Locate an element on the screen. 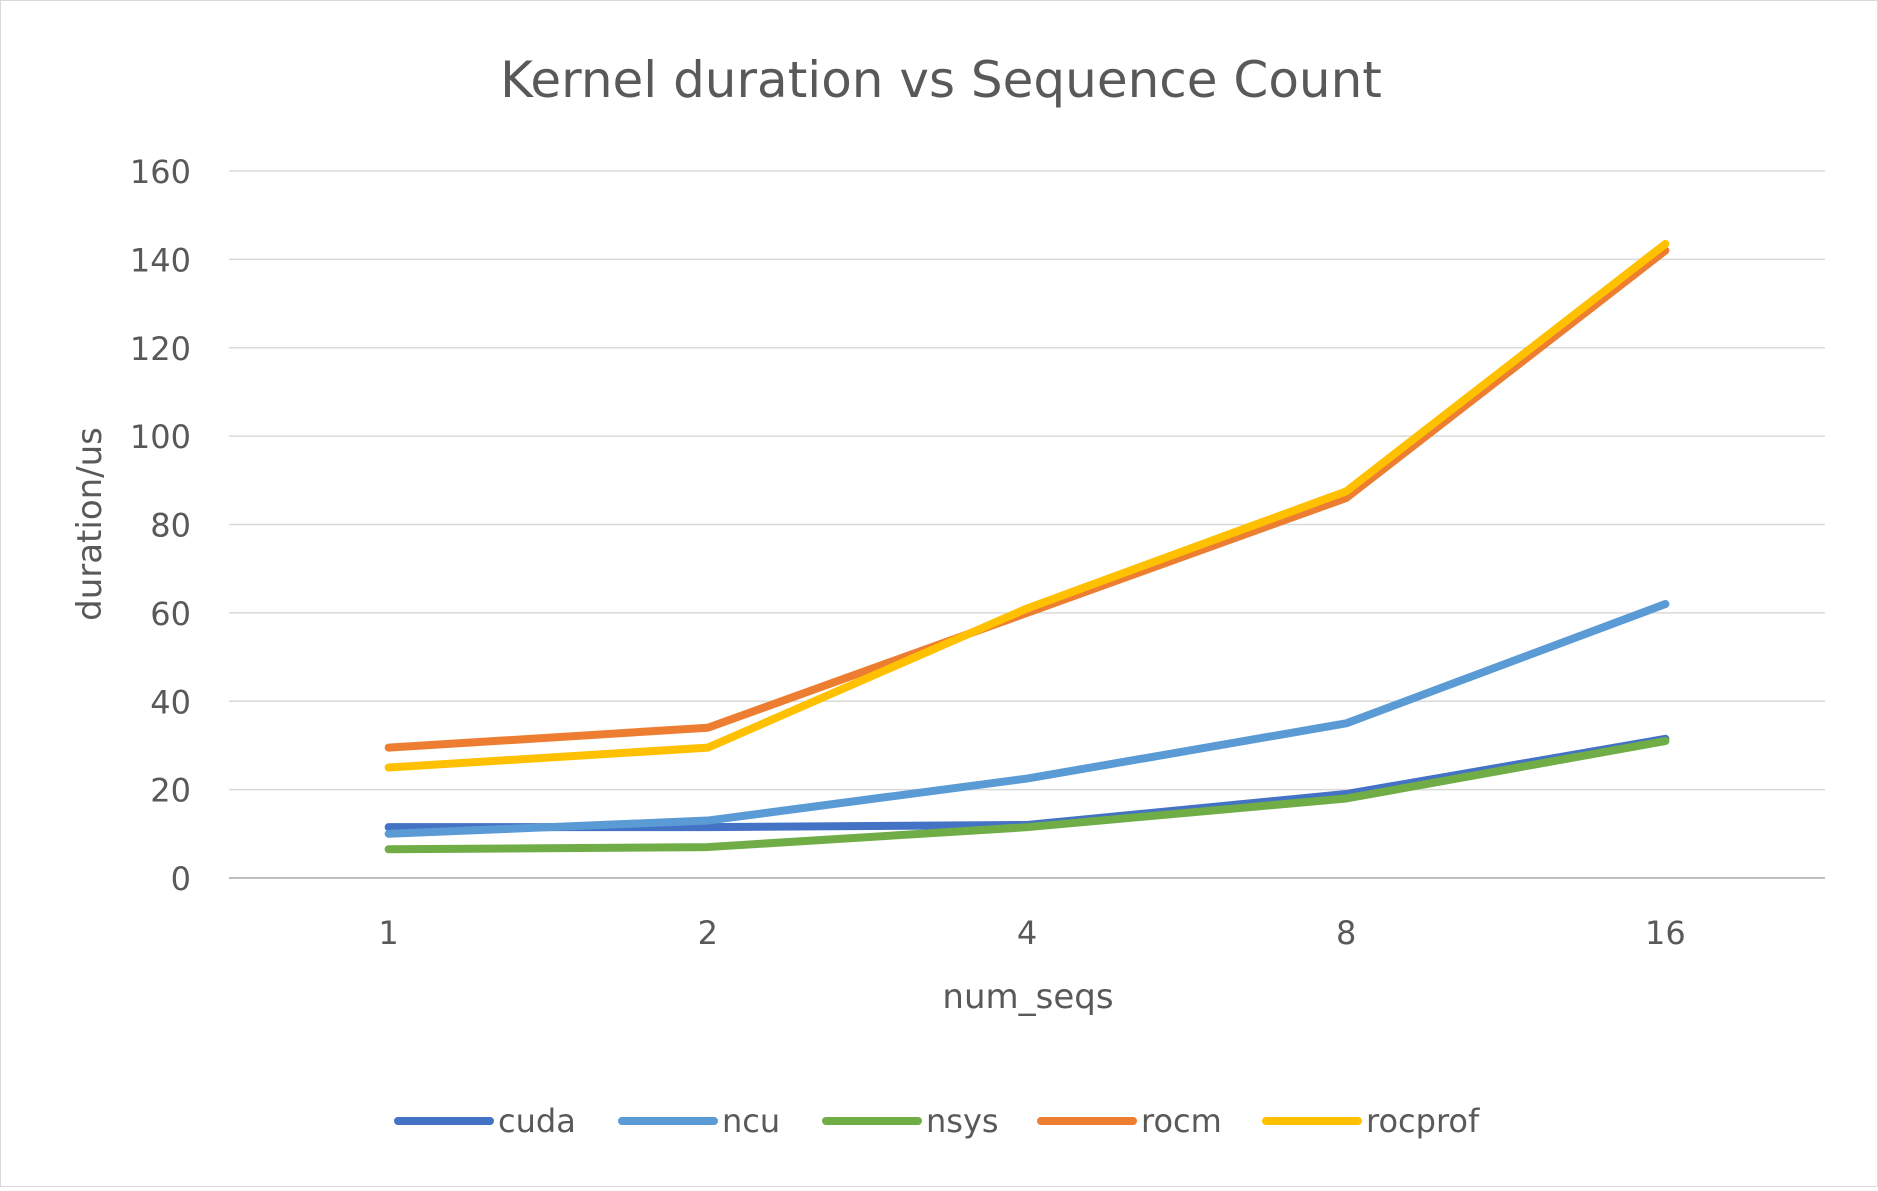 This screenshot has width=1878, height=1191. x-tick-label: 2 is located at coordinates (708, 933).